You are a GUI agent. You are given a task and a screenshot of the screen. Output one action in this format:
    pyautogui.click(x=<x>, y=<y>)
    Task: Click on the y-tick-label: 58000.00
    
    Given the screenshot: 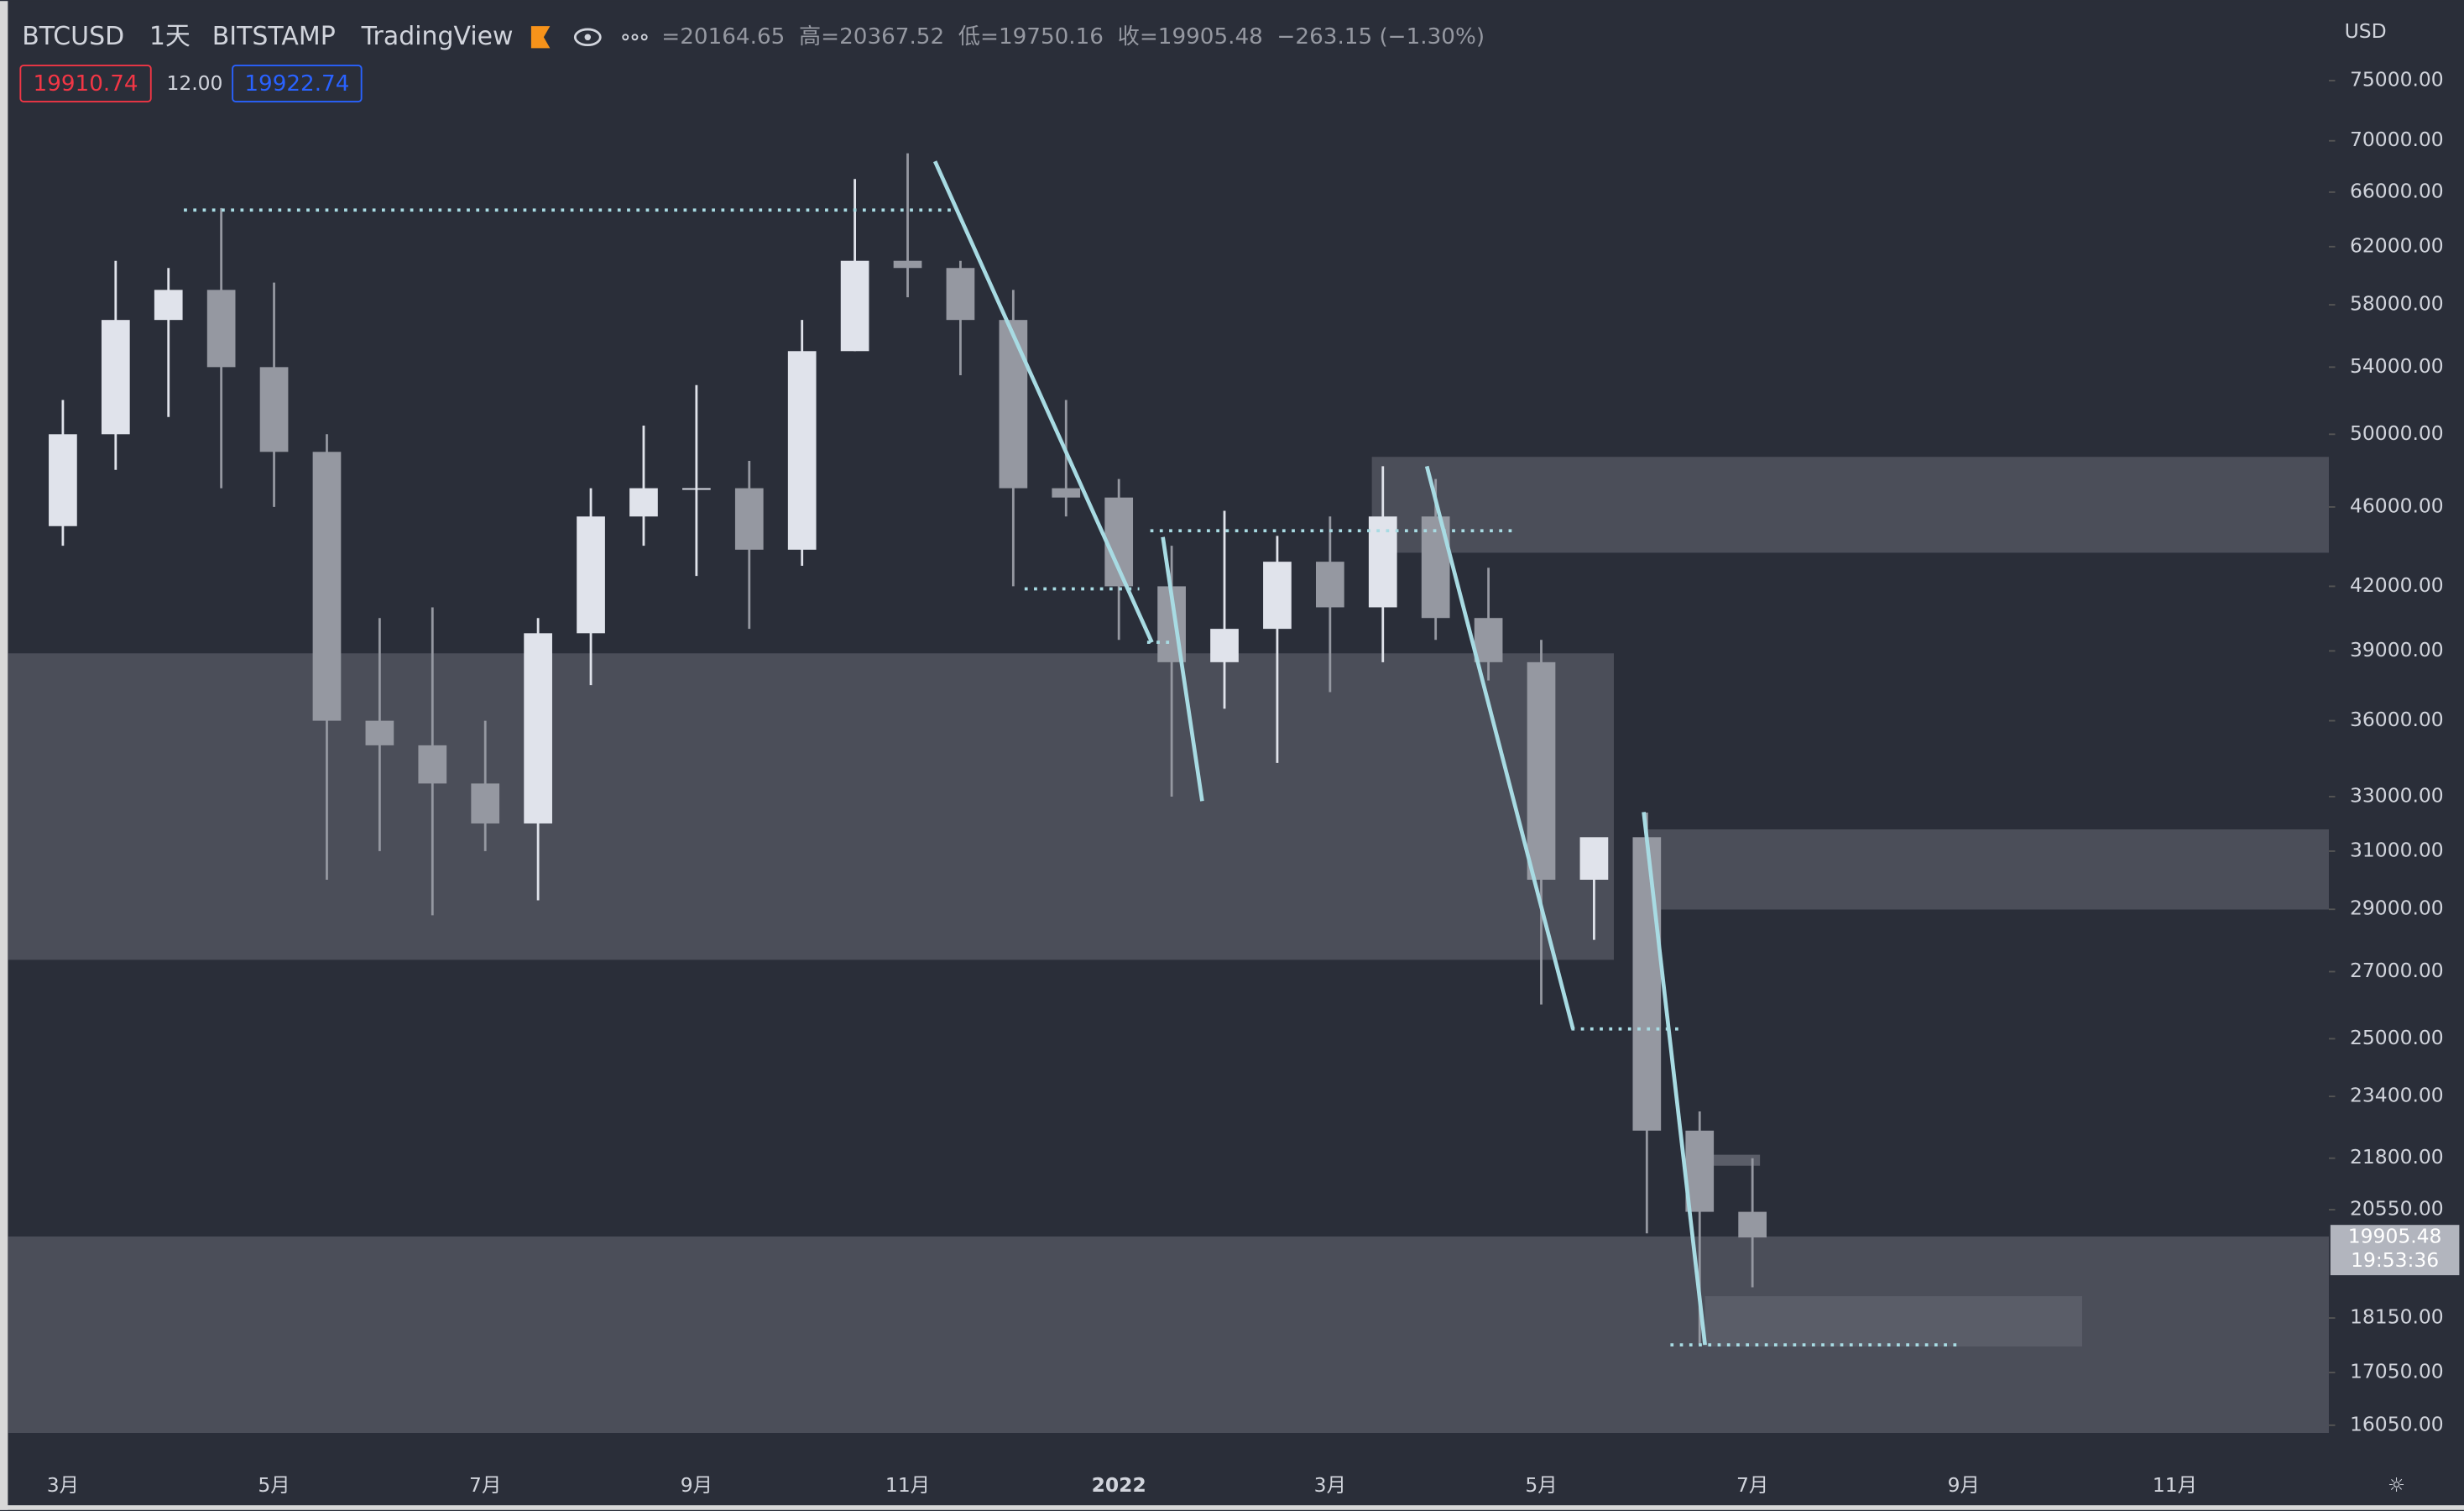 What is the action you would take?
    pyautogui.click(x=2397, y=304)
    